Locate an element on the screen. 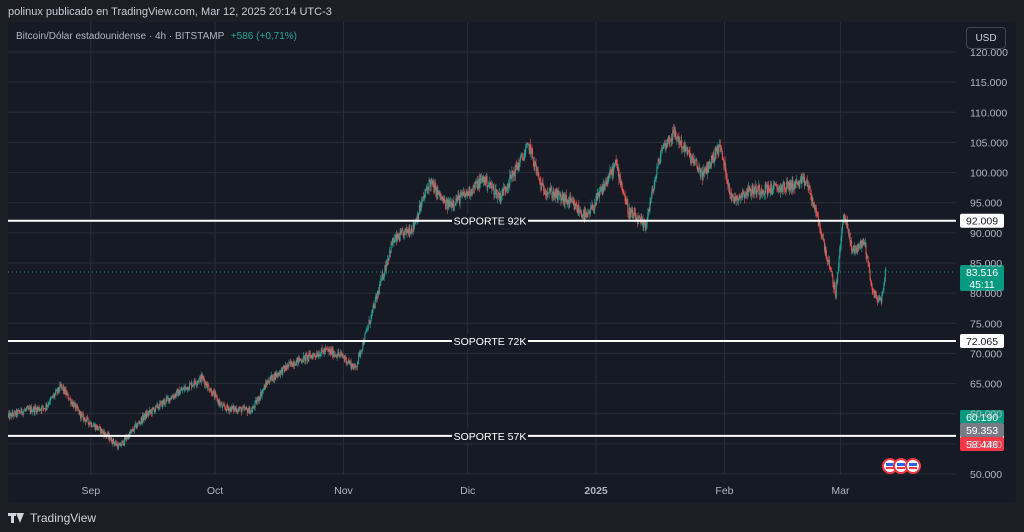 This screenshot has height=532, width=1024. currency-button: USD is located at coordinates (986, 38).